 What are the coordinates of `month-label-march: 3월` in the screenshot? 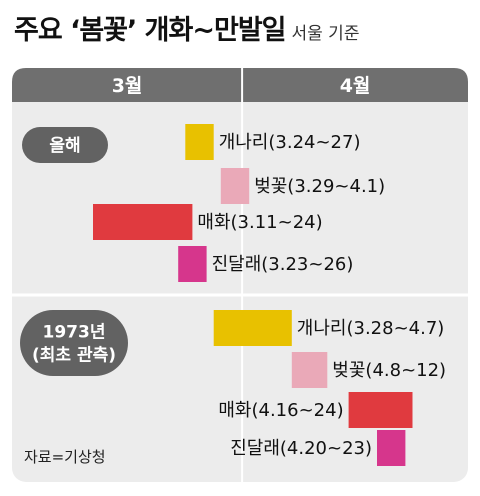 It's located at (127, 86).